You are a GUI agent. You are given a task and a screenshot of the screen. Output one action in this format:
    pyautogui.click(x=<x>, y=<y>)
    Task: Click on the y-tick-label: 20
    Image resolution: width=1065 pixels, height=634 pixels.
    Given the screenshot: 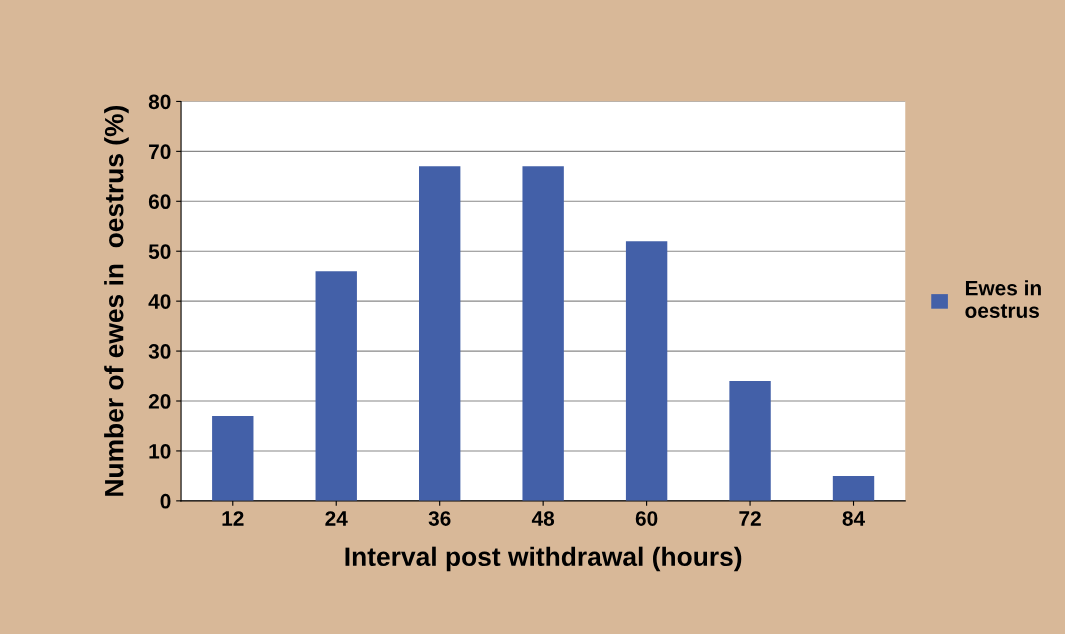 What is the action you would take?
    pyautogui.click(x=159, y=401)
    